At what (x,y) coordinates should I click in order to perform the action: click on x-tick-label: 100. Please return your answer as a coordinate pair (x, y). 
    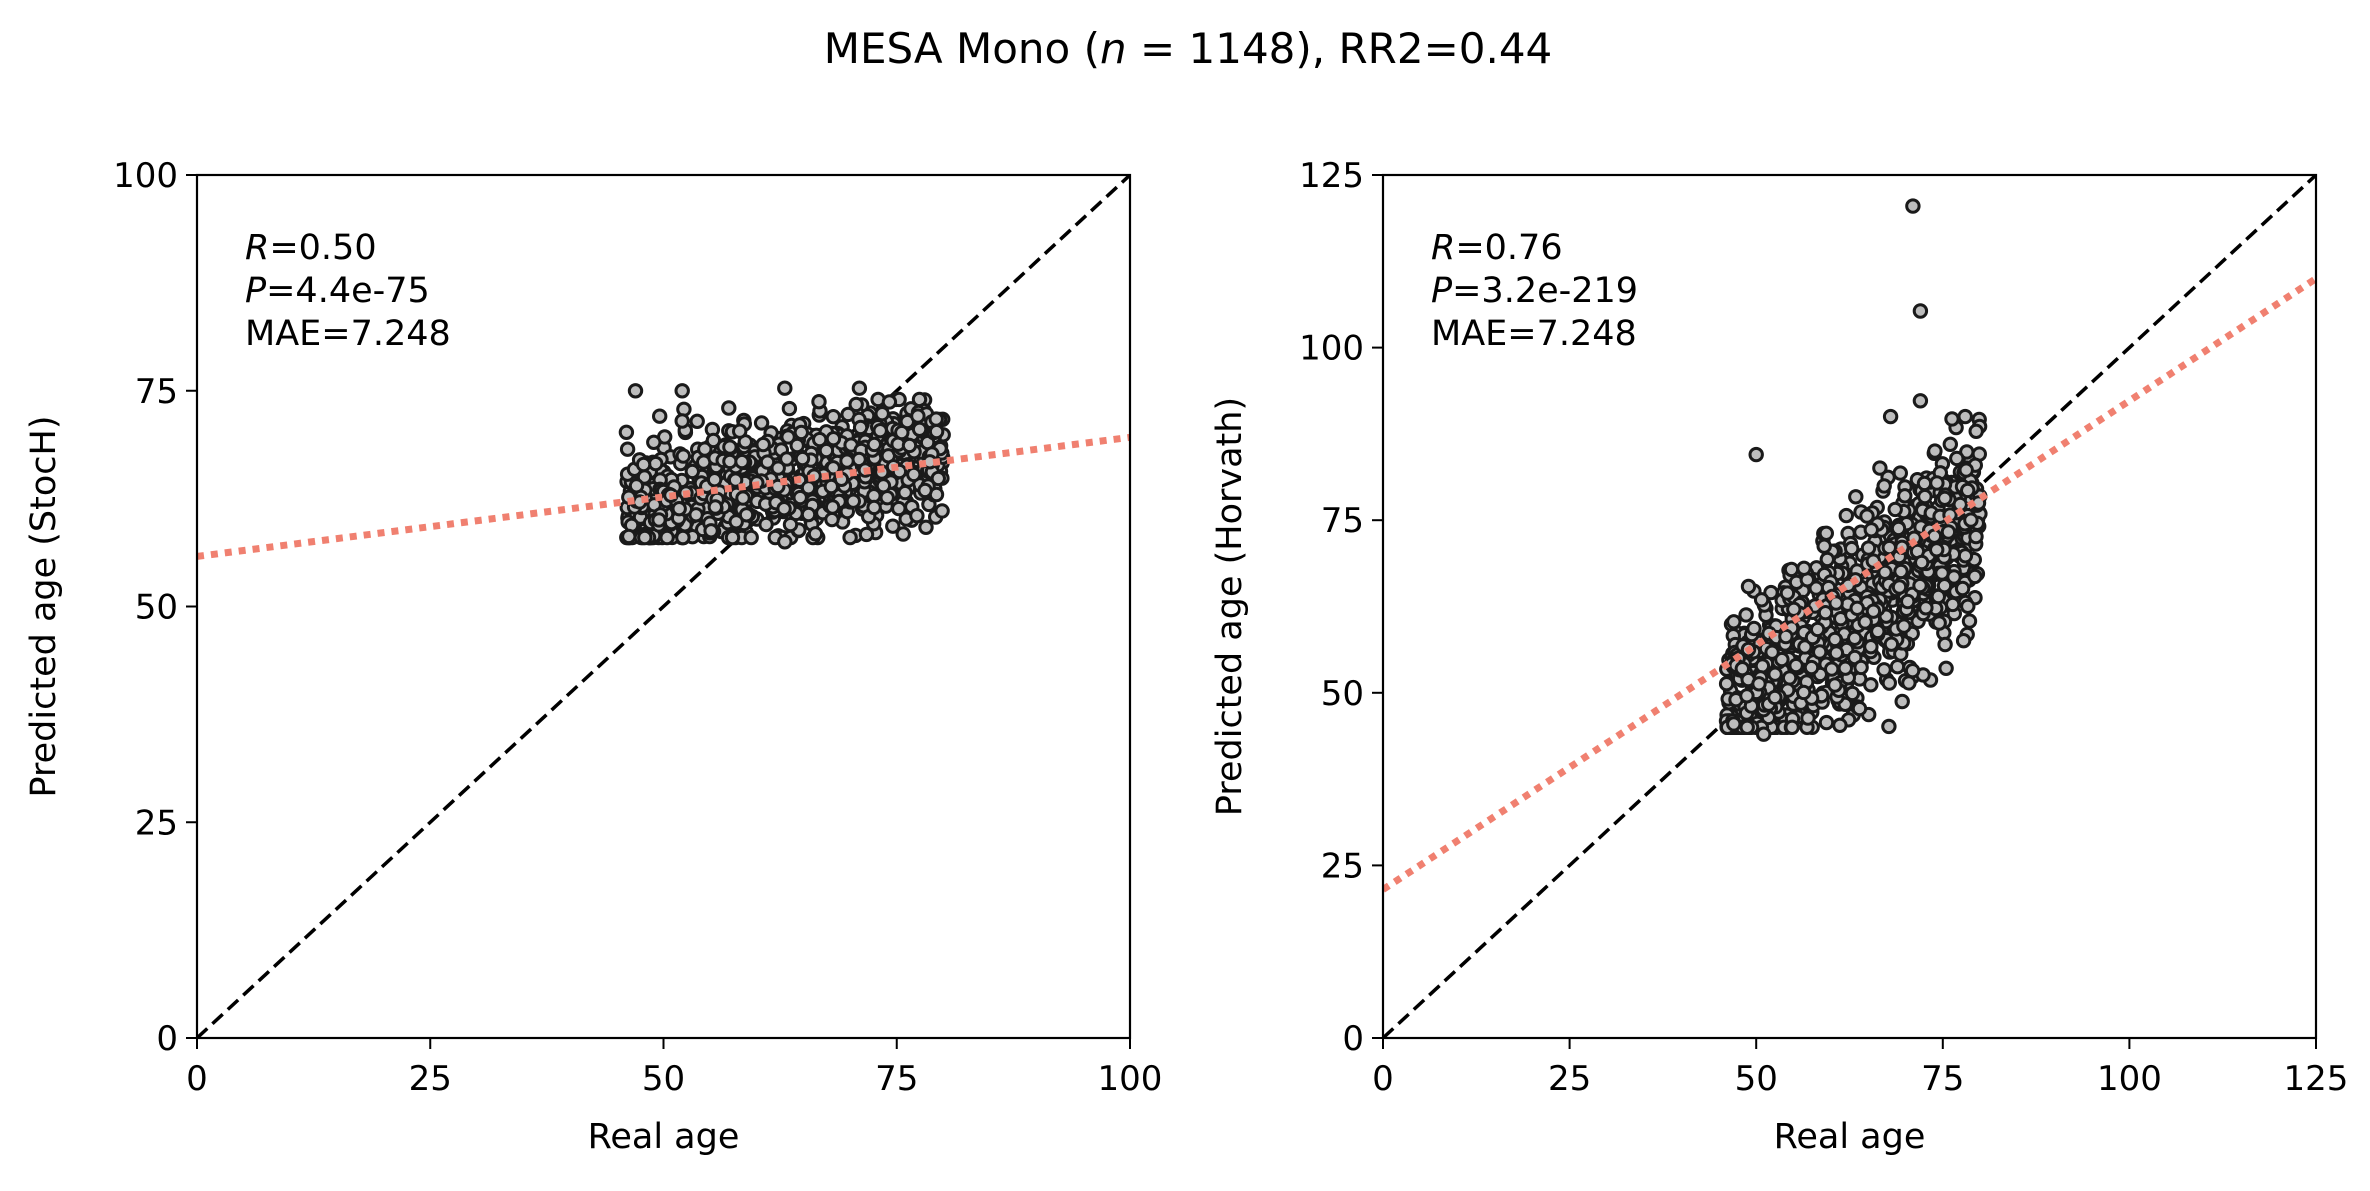
    Looking at the image, I should click on (1130, 1079).